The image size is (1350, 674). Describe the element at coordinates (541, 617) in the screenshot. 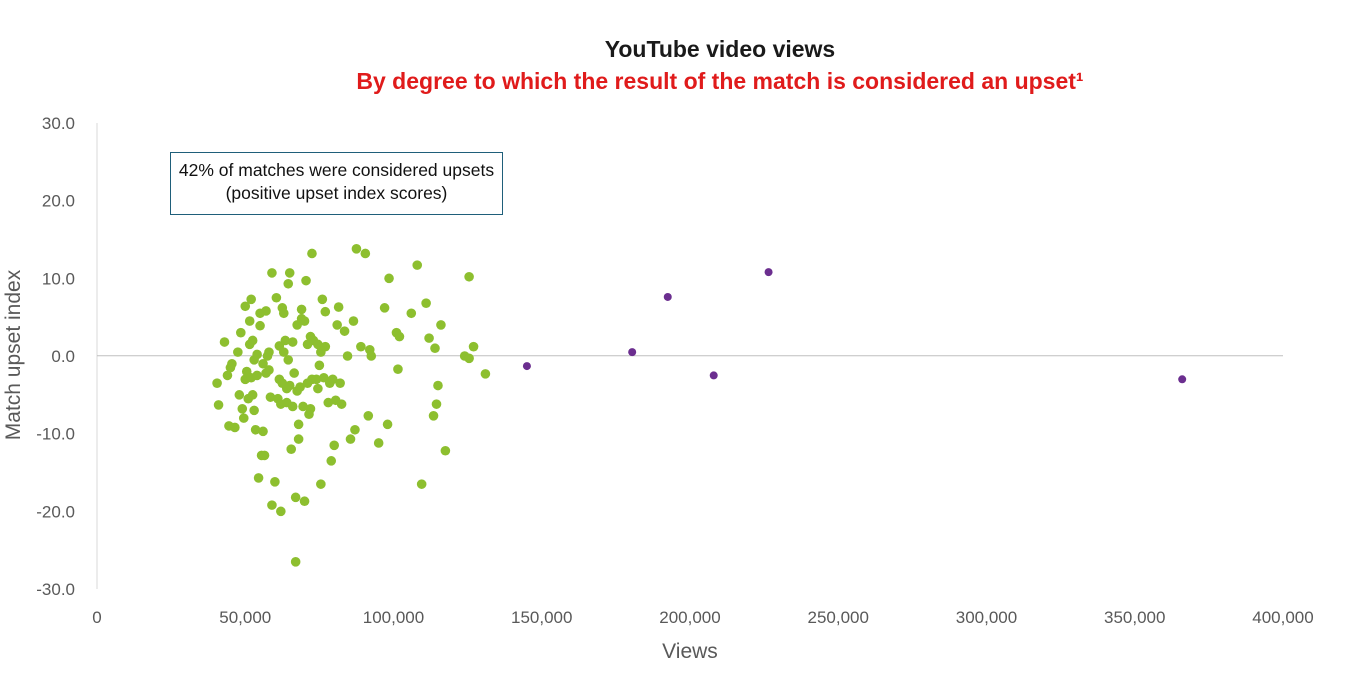

I see `x-tick-label: 150,000` at that location.